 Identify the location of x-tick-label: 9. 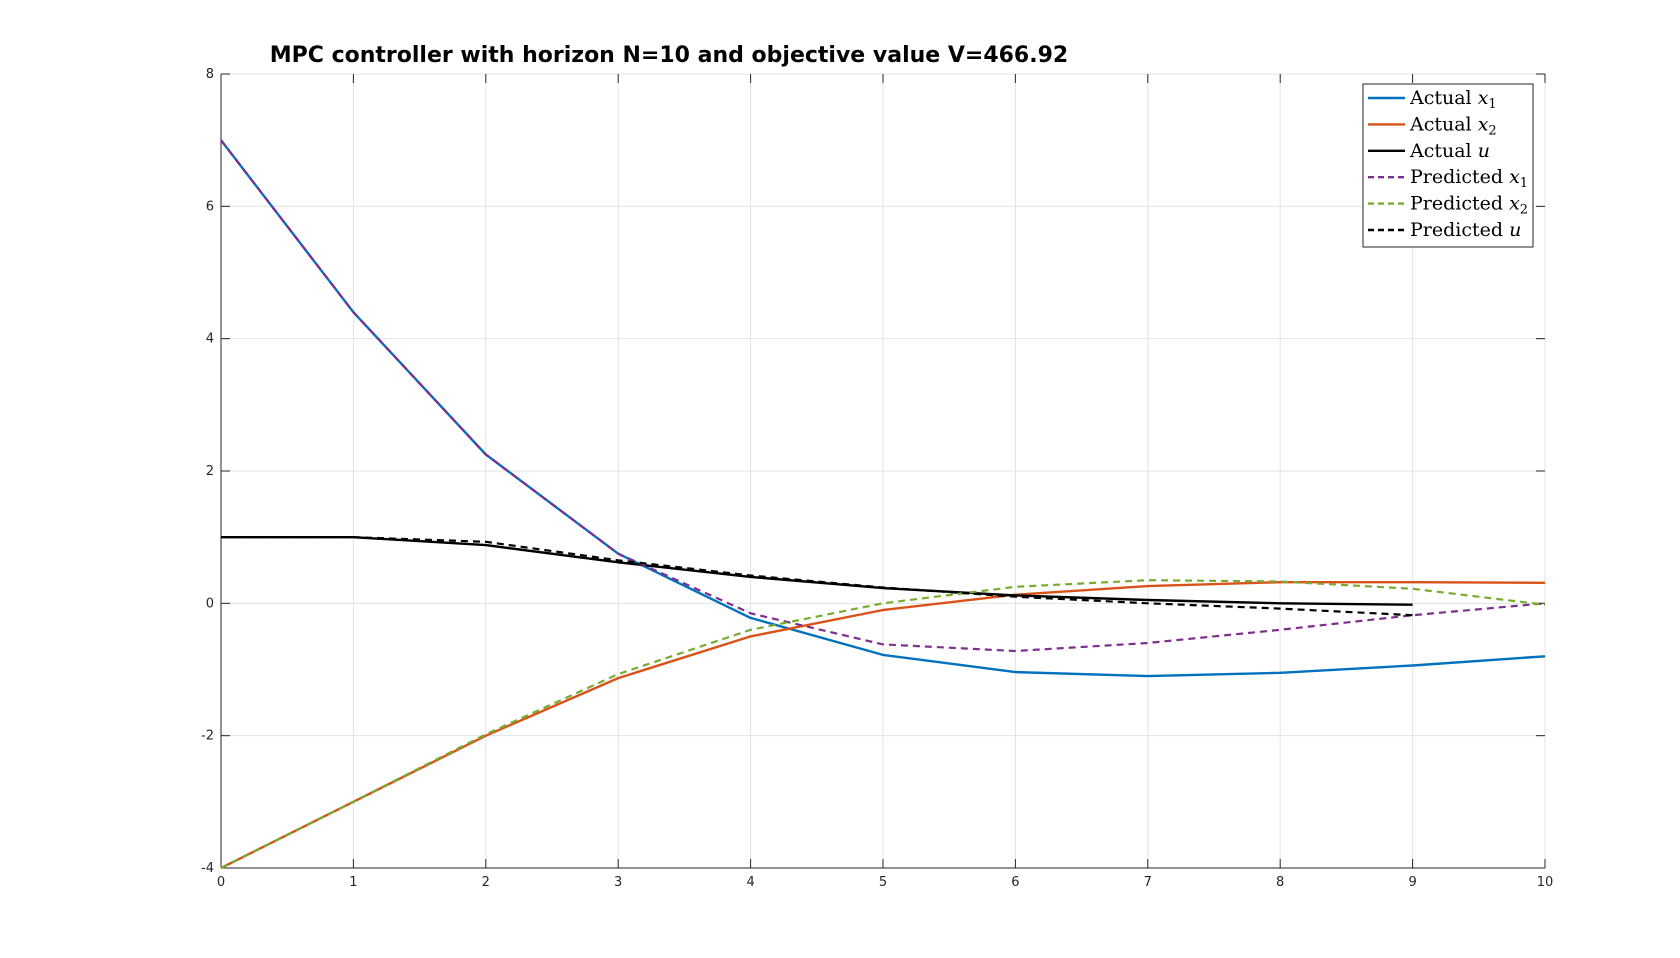
(1412, 882).